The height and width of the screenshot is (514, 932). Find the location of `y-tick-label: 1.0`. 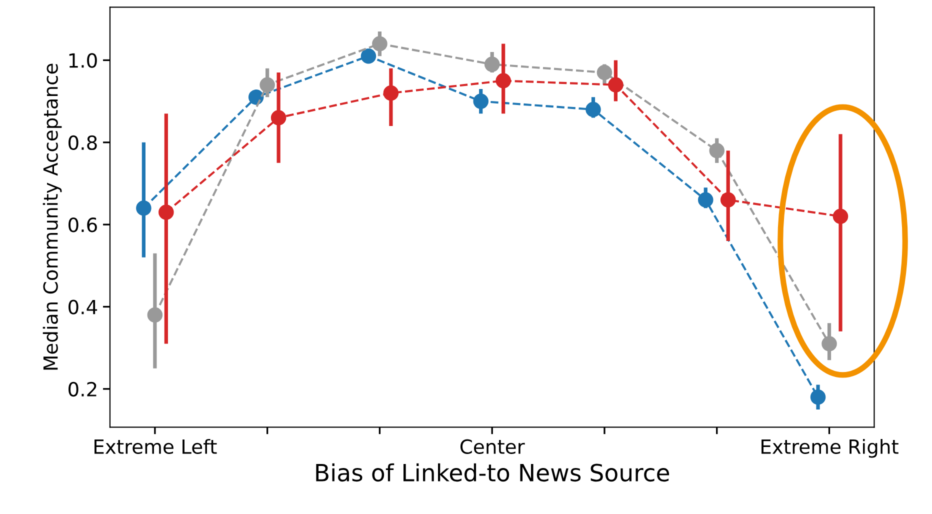

y-tick-label: 1.0 is located at coordinates (83, 60).